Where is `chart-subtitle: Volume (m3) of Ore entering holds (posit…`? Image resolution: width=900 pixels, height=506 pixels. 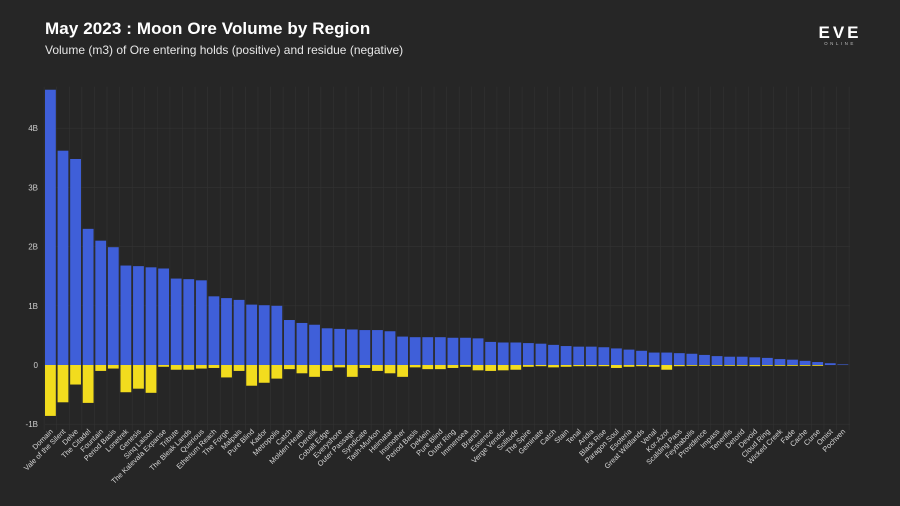
chart-subtitle: Volume (m3) of Ore entering holds (posit… is located at coordinates (224, 50).